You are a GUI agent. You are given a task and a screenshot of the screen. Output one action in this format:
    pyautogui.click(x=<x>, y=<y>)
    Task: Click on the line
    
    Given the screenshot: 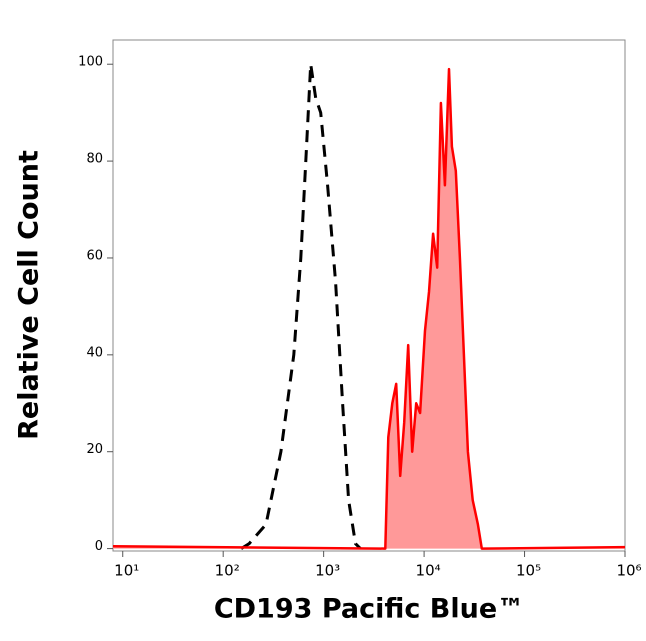 What is the action you would take?
    pyautogui.click(x=301, y=306)
    